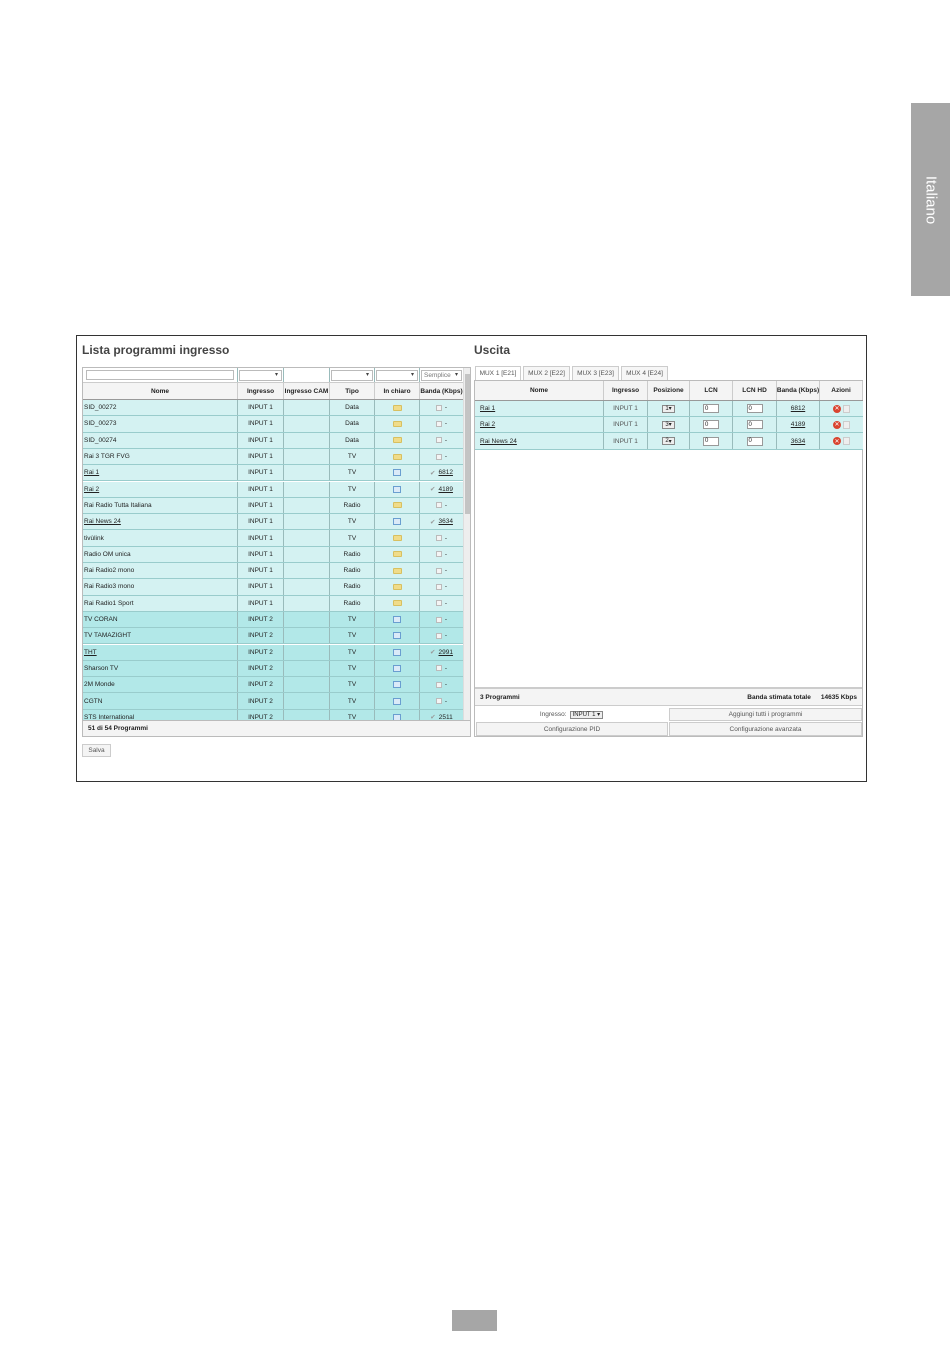  I want to click on column-header: LCN, so click(711, 390).